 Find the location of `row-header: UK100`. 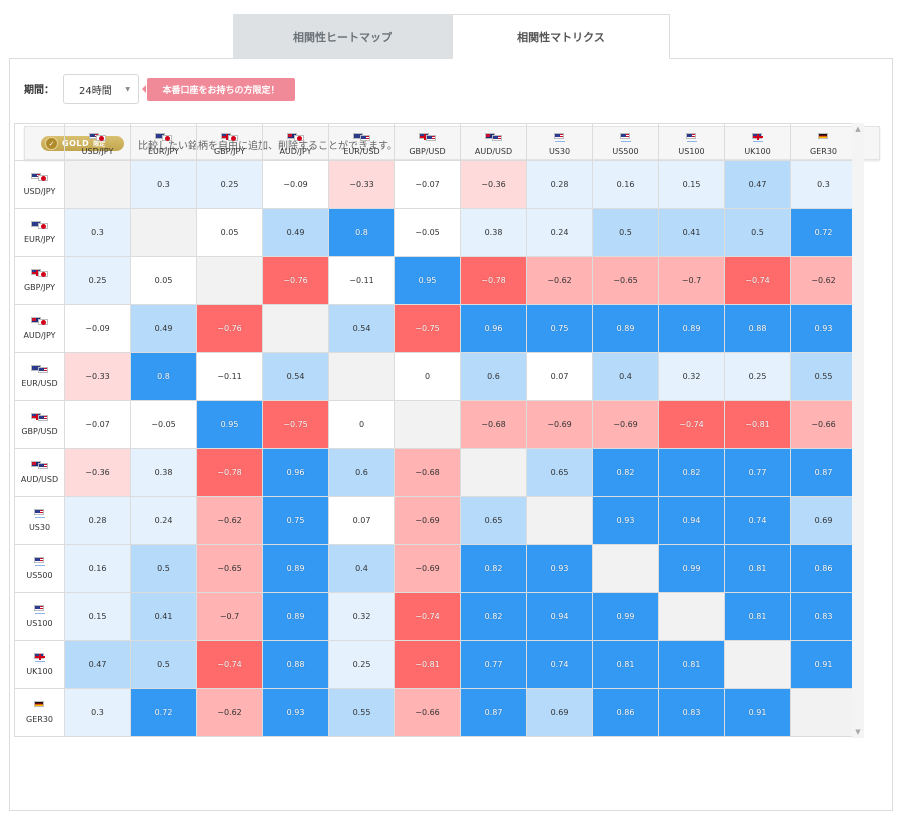

row-header: UK100 is located at coordinates (39, 664).